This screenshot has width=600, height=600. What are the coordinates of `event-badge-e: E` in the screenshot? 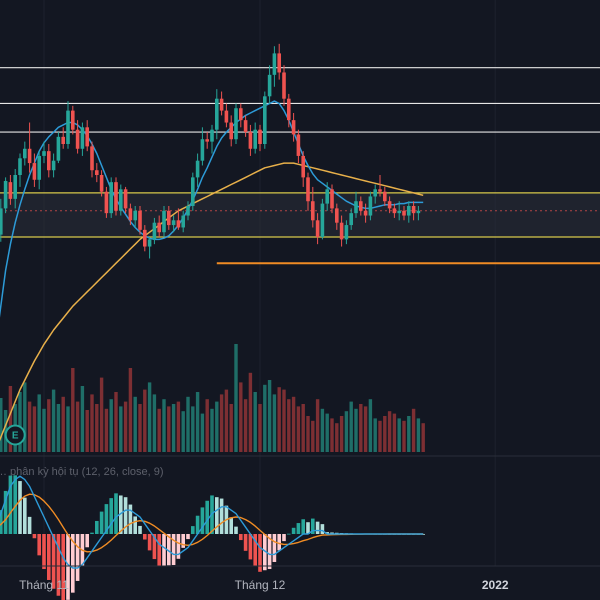 It's located at (15, 435).